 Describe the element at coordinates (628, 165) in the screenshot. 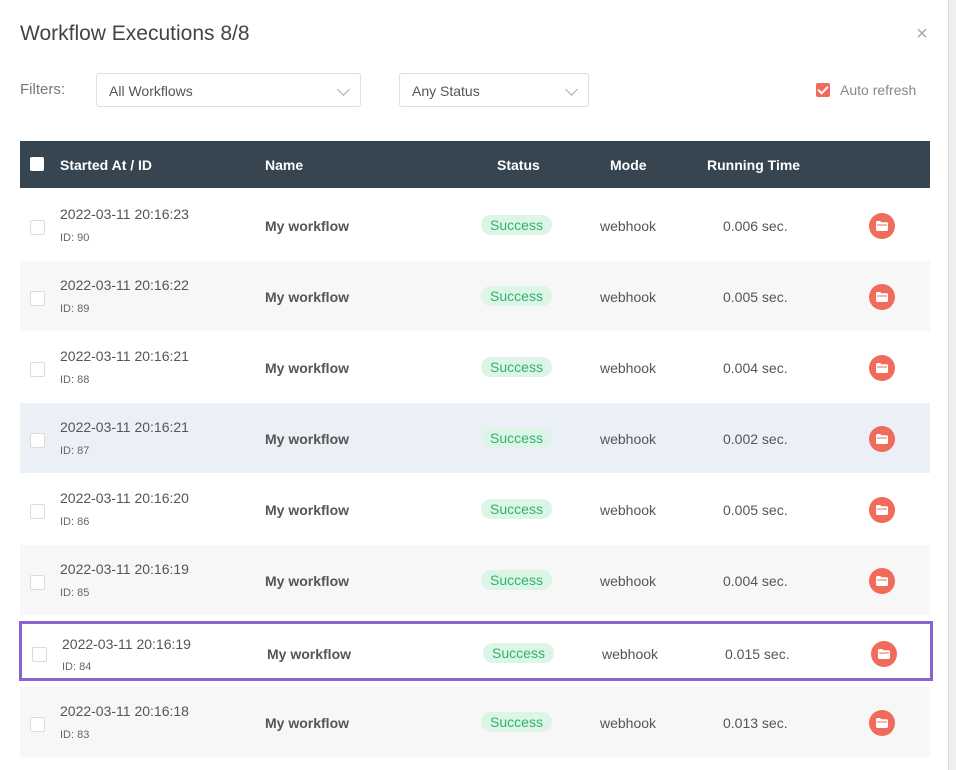

I see `header-mode: Mode` at that location.